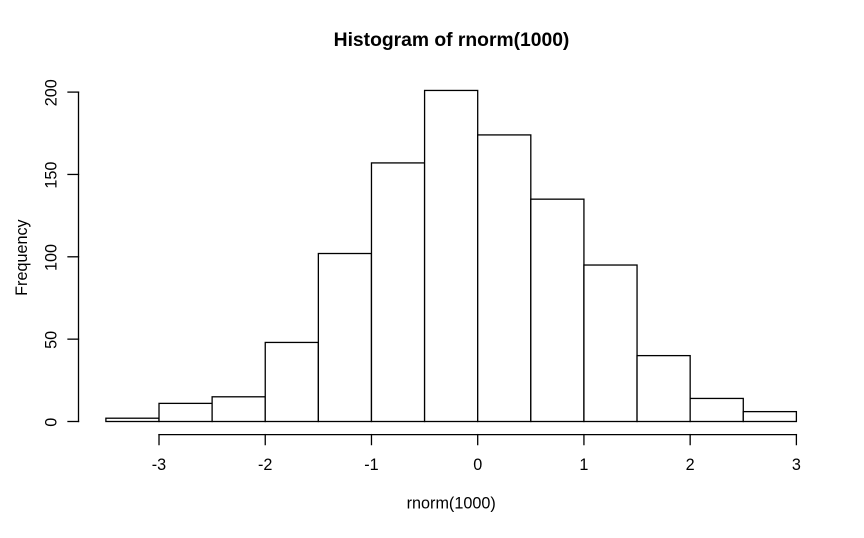  I want to click on svg-text: -1, so click(371, 465).